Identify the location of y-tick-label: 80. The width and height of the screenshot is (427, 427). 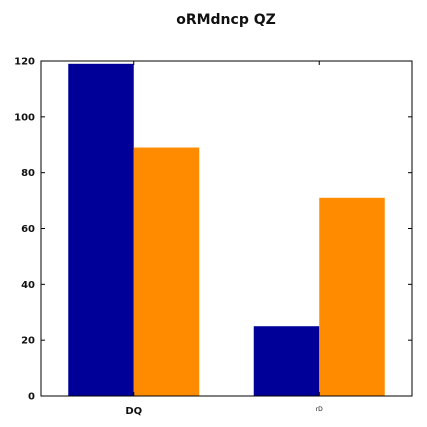
(28, 173).